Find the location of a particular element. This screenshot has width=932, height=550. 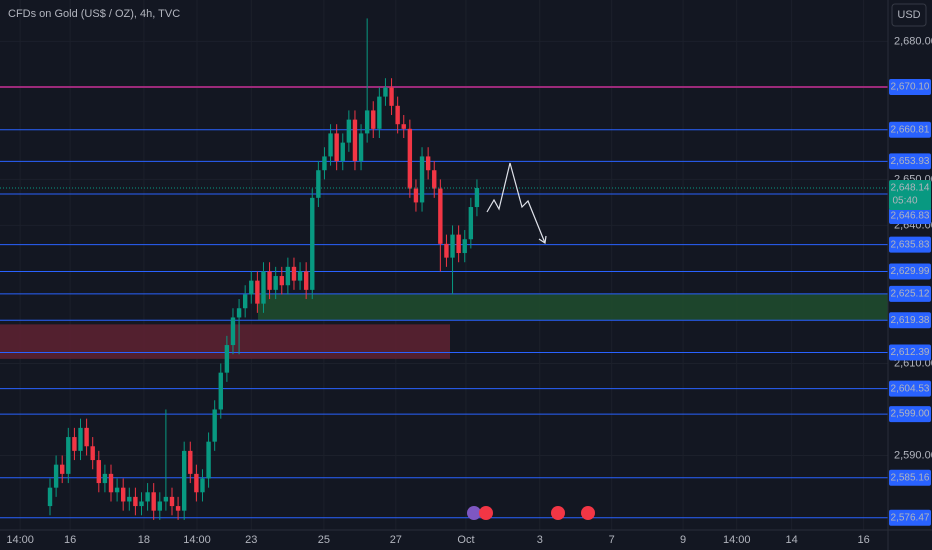

event-icons is located at coordinates (531, 513).